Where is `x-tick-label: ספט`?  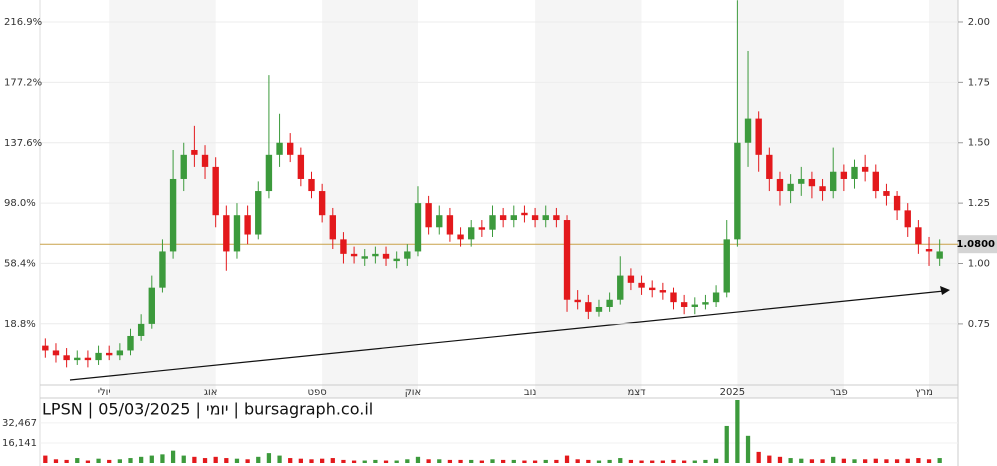
x-tick-label: ספט is located at coordinates (317, 392).